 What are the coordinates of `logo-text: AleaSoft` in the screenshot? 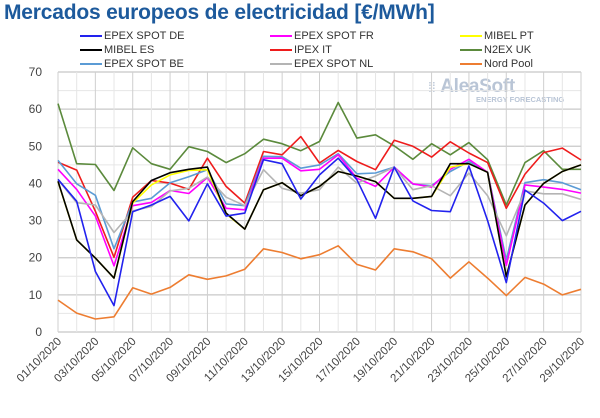 It's located at (477, 86).